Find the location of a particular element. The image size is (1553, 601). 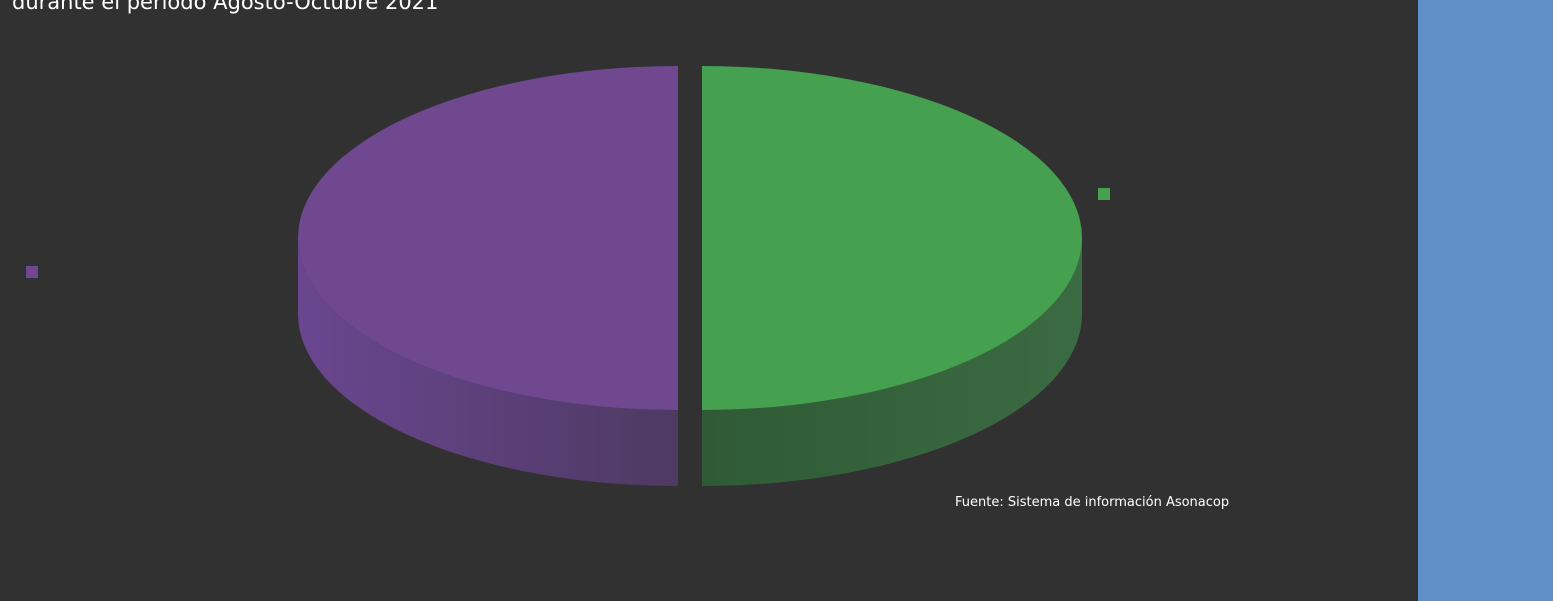

chart-source: Fuente: Sistema de información Asonacop is located at coordinates (1092, 502).